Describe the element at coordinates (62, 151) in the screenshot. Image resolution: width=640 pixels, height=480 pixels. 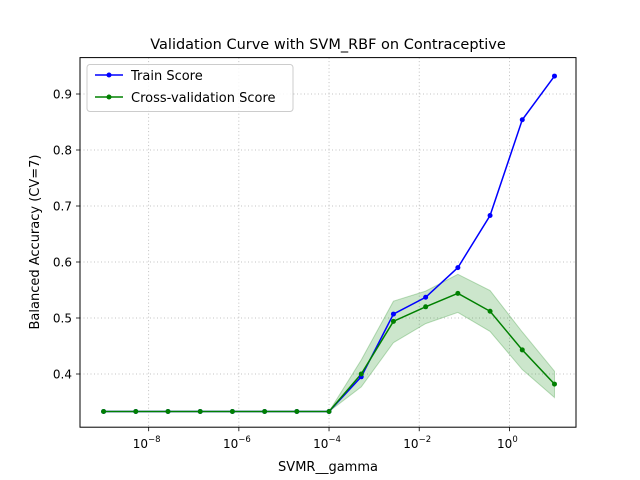
I see `y-tick-label: 0.8` at that location.